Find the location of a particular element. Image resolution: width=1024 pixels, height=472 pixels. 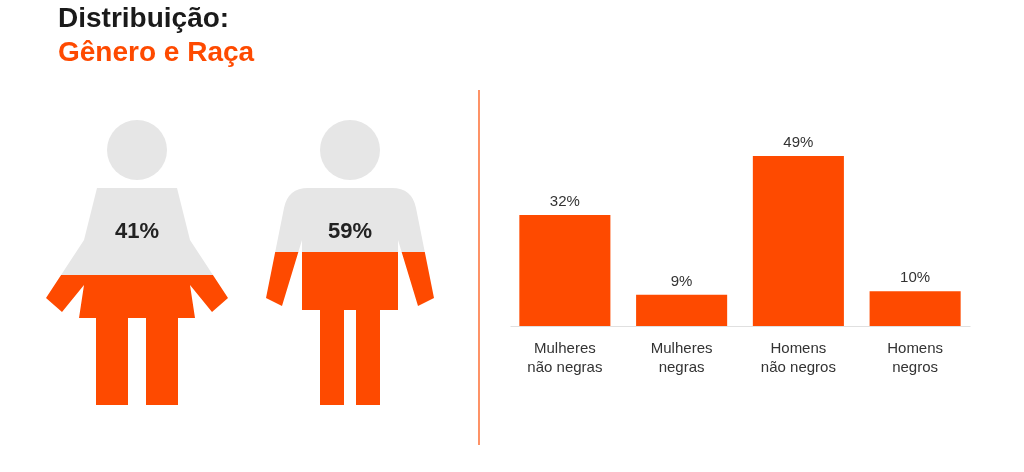

data-label: 49% is located at coordinates (798, 141).